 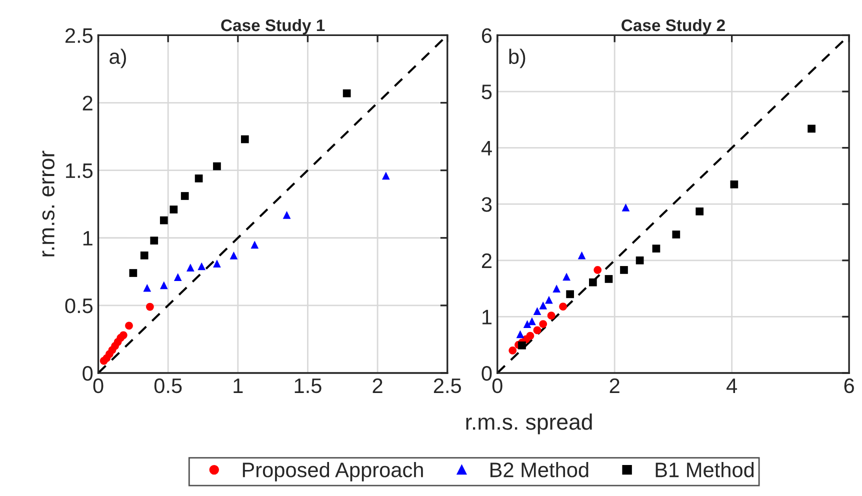 What do you see at coordinates (849, 386) in the screenshot?
I see `x-tick-label: 6` at bounding box center [849, 386].